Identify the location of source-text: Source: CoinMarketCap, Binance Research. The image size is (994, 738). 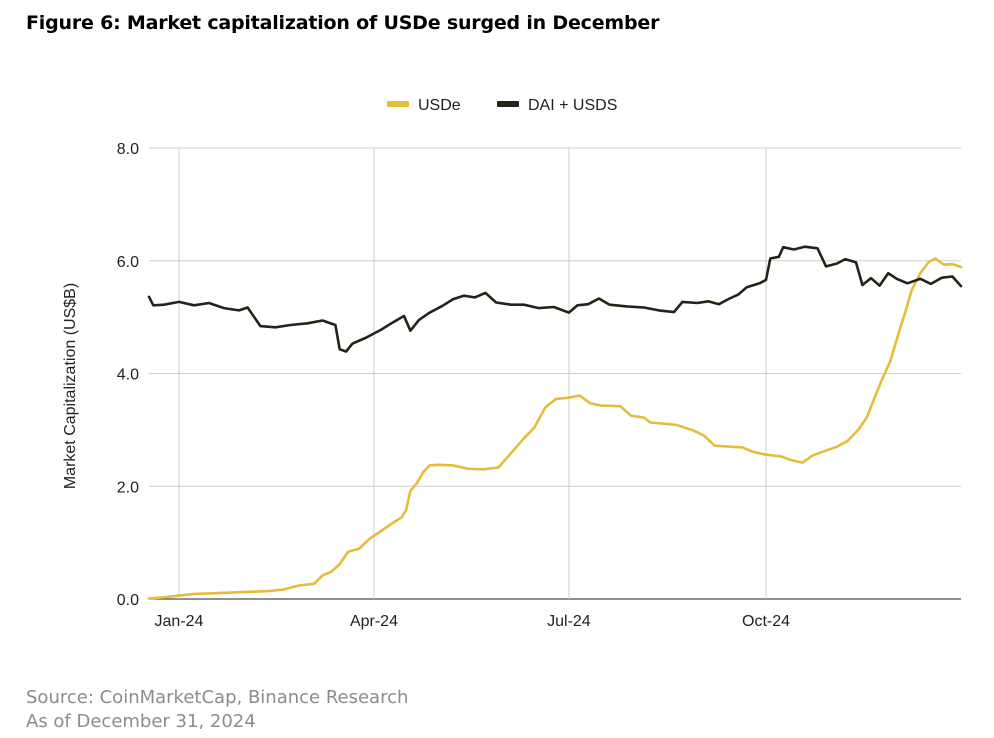
(217, 697).